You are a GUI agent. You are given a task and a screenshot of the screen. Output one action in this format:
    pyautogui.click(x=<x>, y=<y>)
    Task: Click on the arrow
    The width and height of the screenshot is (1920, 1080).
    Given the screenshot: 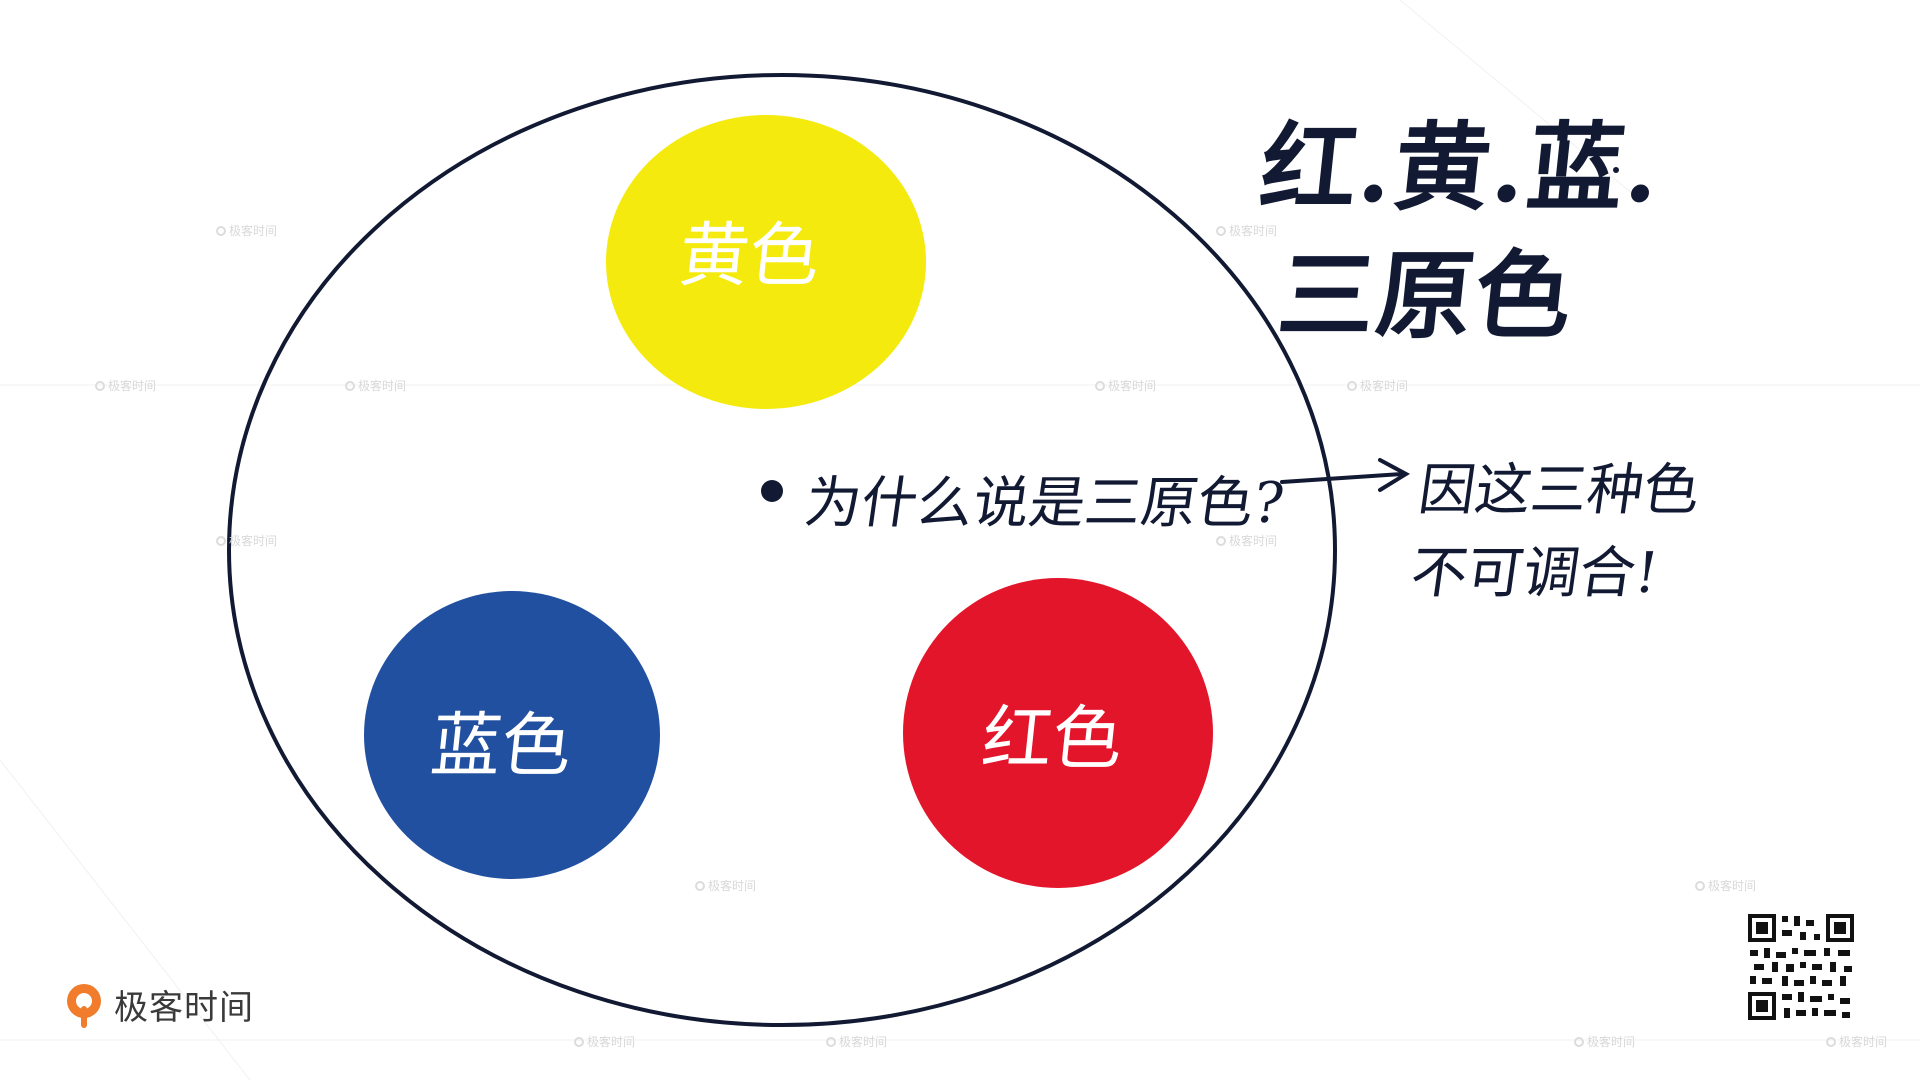 What is the action you would take?
    pyautogui.click(x=1345, y=475)
    